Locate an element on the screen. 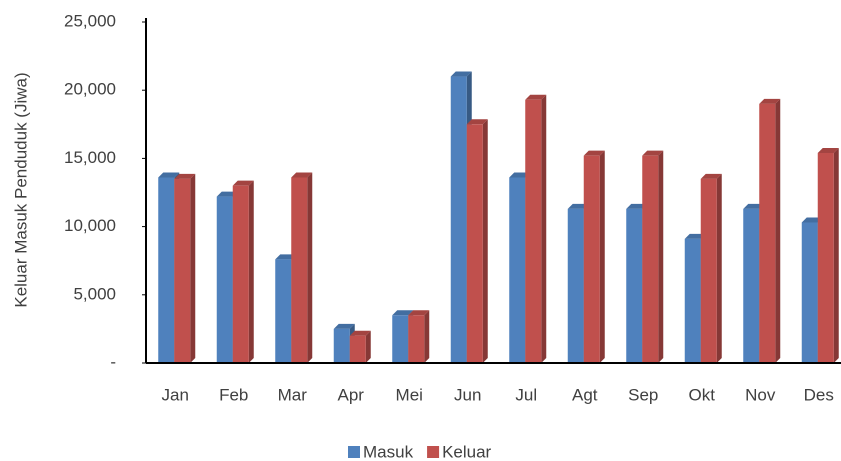  x-tick-label: Jan is located at coordinates (175, 394).